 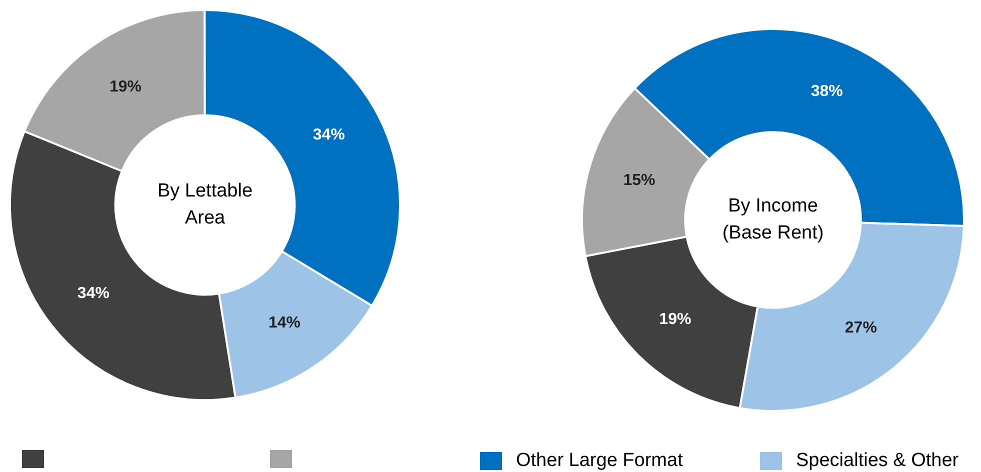 I want to click on data-label: 15%, so click(x=639, y=181).